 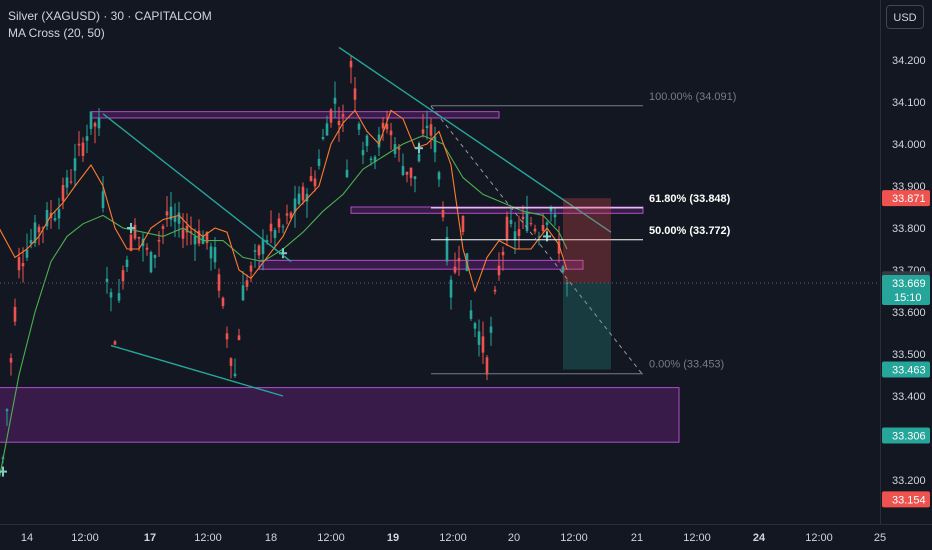 I want to click on symbol-title: Silver (XAGUSD) · 30 · CAPITALCOM, so click(x=110, y=16).